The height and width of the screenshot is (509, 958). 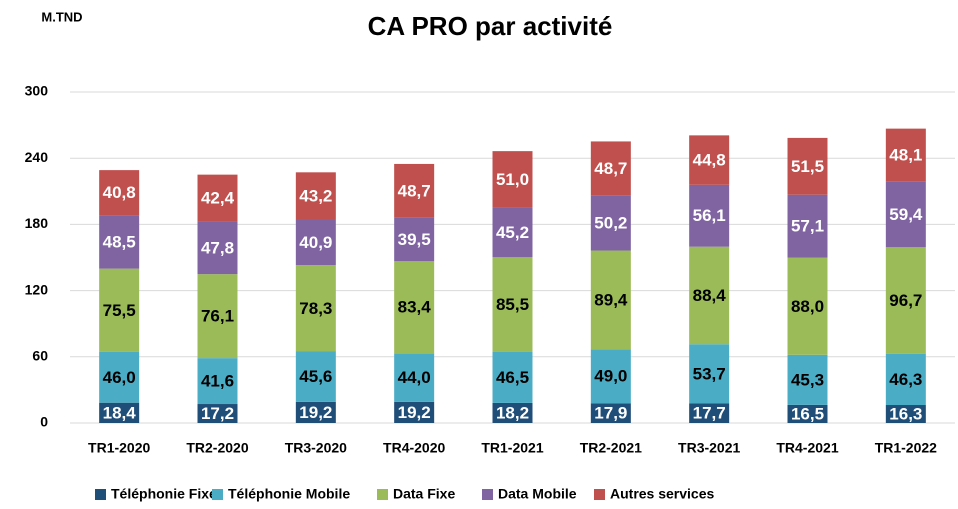 I want to click on data-label: 51,0, so click(x=512, y=179).